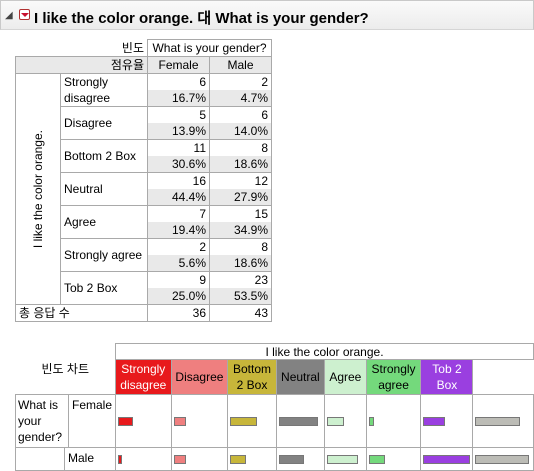 This screenshot has height=471, width=534. Describe the element at coordinates (178, 230) in the screenshot. I see `share-cell: 19.4%` at that location.